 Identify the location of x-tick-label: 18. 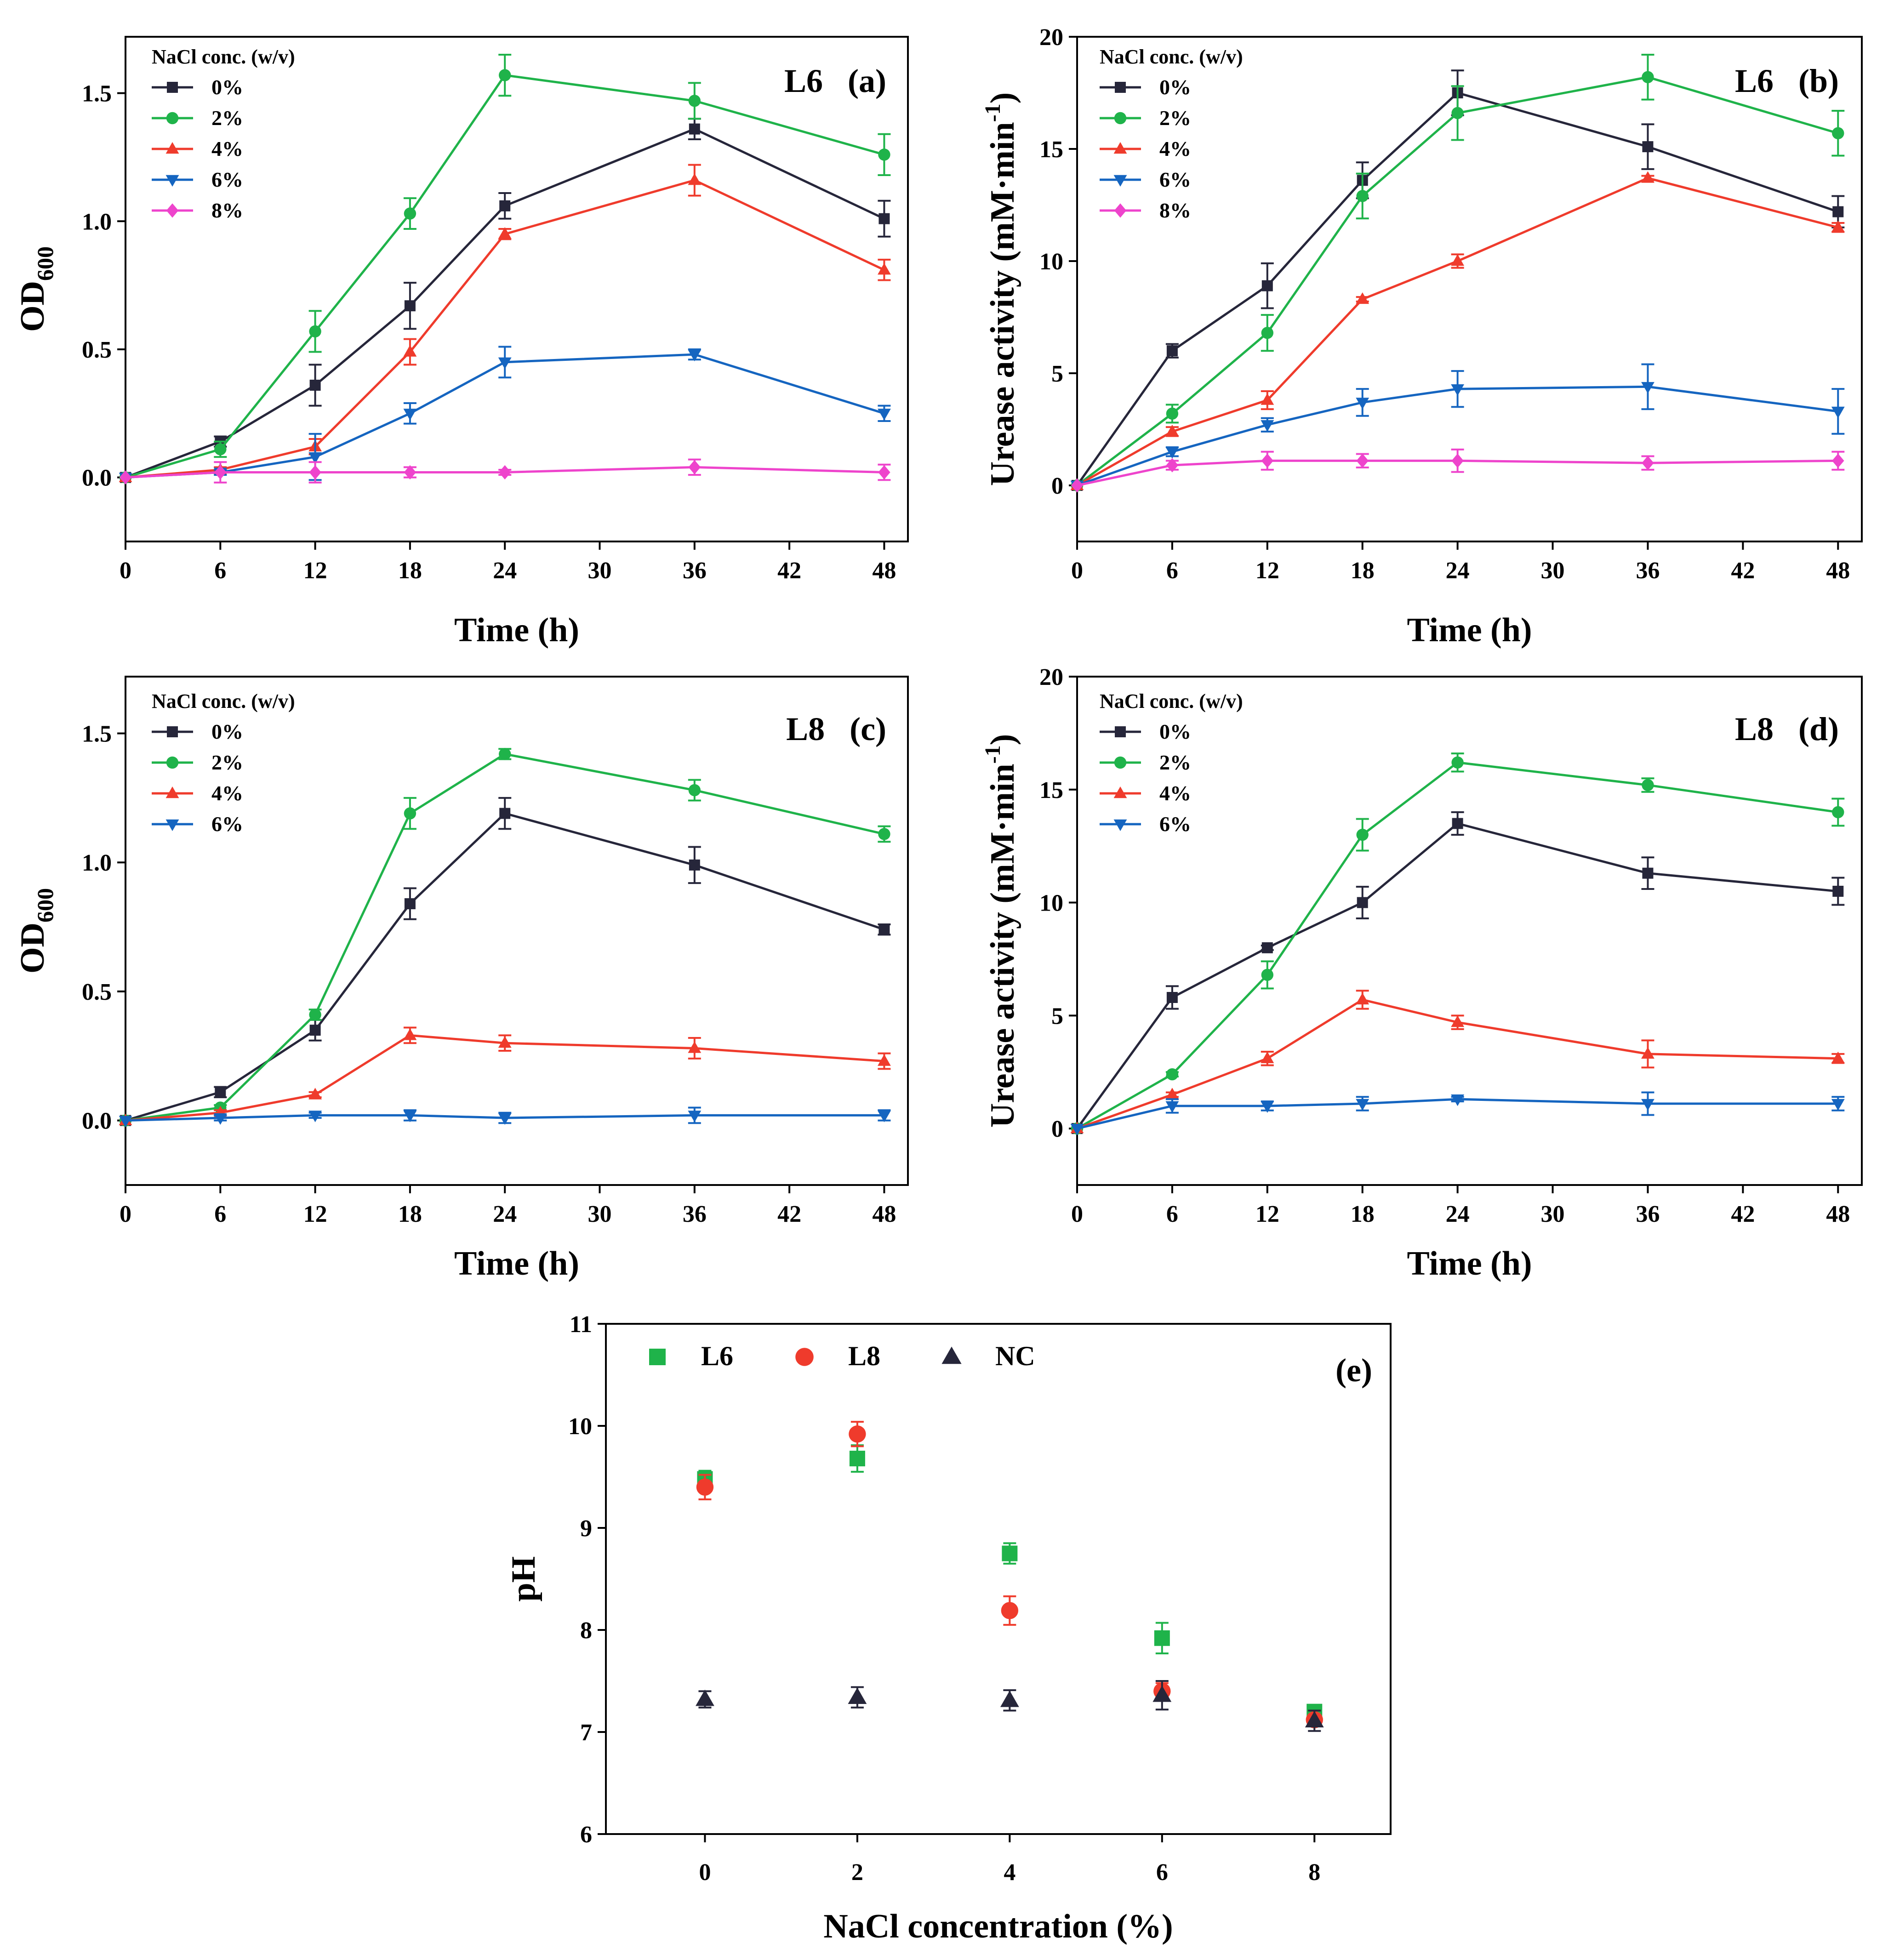
(410, 1214).